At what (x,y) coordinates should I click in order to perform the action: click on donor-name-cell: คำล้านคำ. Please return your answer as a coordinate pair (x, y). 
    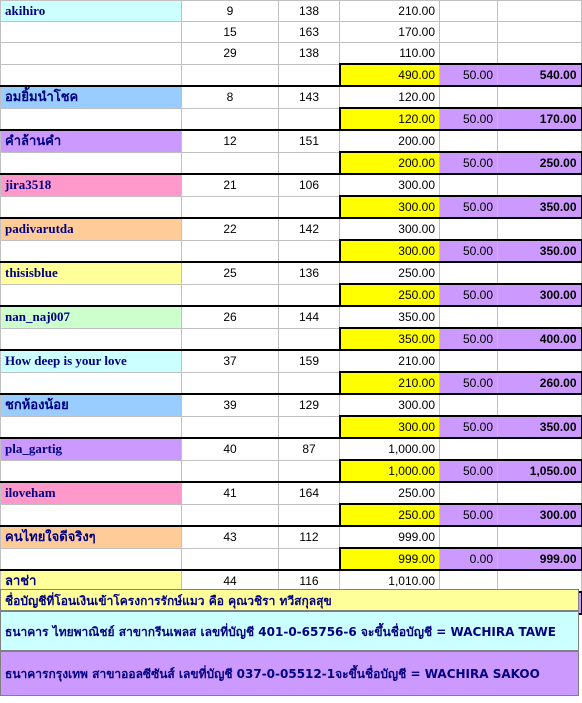
    Looking at the image, I should click on (91, 141).